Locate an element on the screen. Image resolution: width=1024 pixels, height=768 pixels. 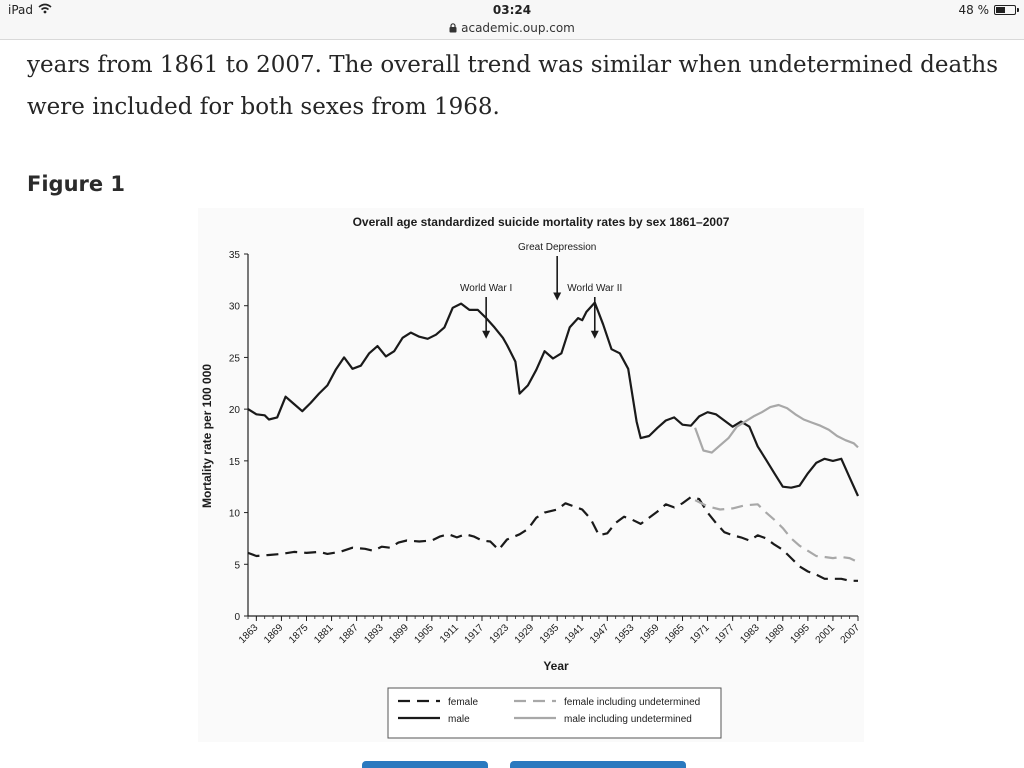
x-tick-label: 1995 is located at coordinates (800, 634).